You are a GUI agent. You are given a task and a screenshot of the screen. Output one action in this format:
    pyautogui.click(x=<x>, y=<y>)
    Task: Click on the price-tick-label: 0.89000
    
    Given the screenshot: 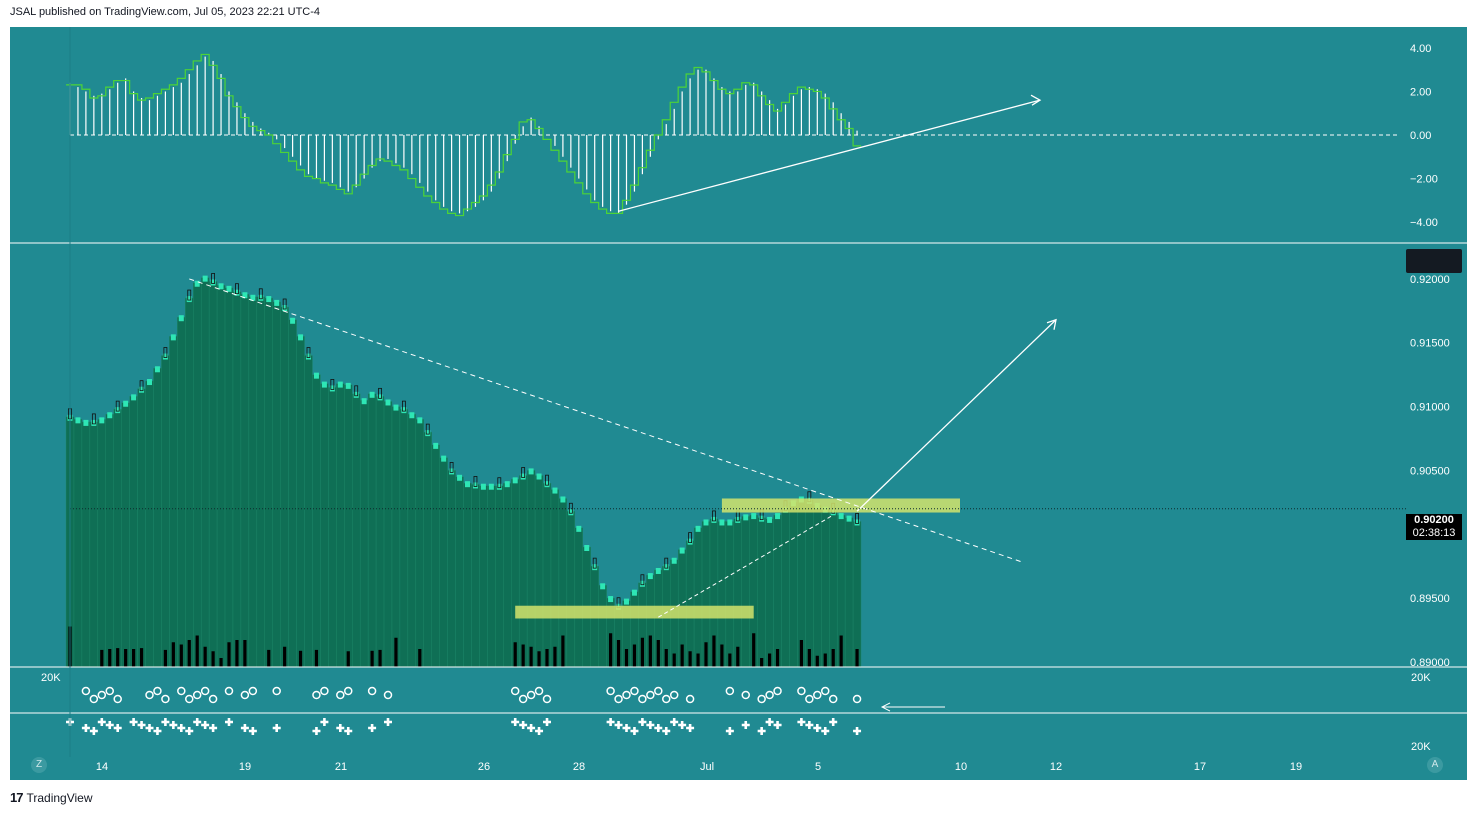 What is the action you would take?
    pyautogui.click(x=1430, y=663)
    